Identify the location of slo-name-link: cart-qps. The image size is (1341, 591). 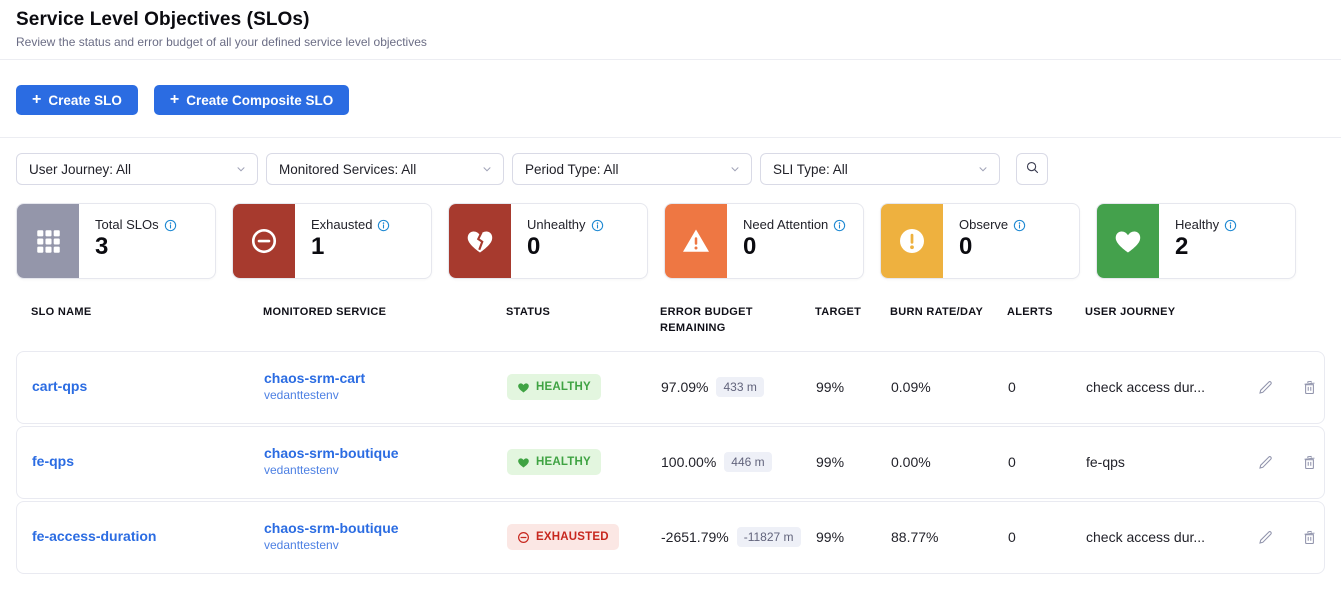
(60, 386).